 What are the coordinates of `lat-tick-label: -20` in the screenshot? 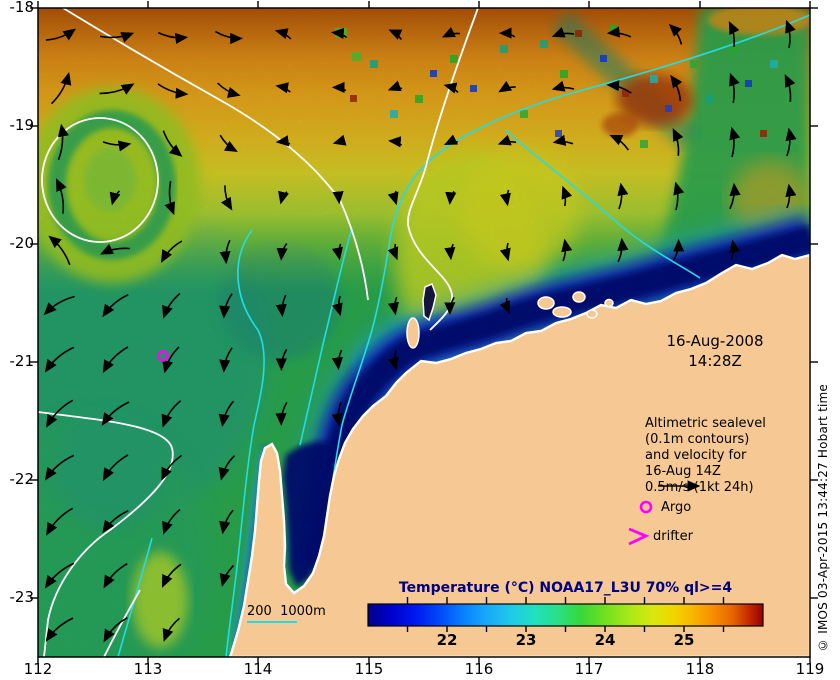 It's located at (22, 243).